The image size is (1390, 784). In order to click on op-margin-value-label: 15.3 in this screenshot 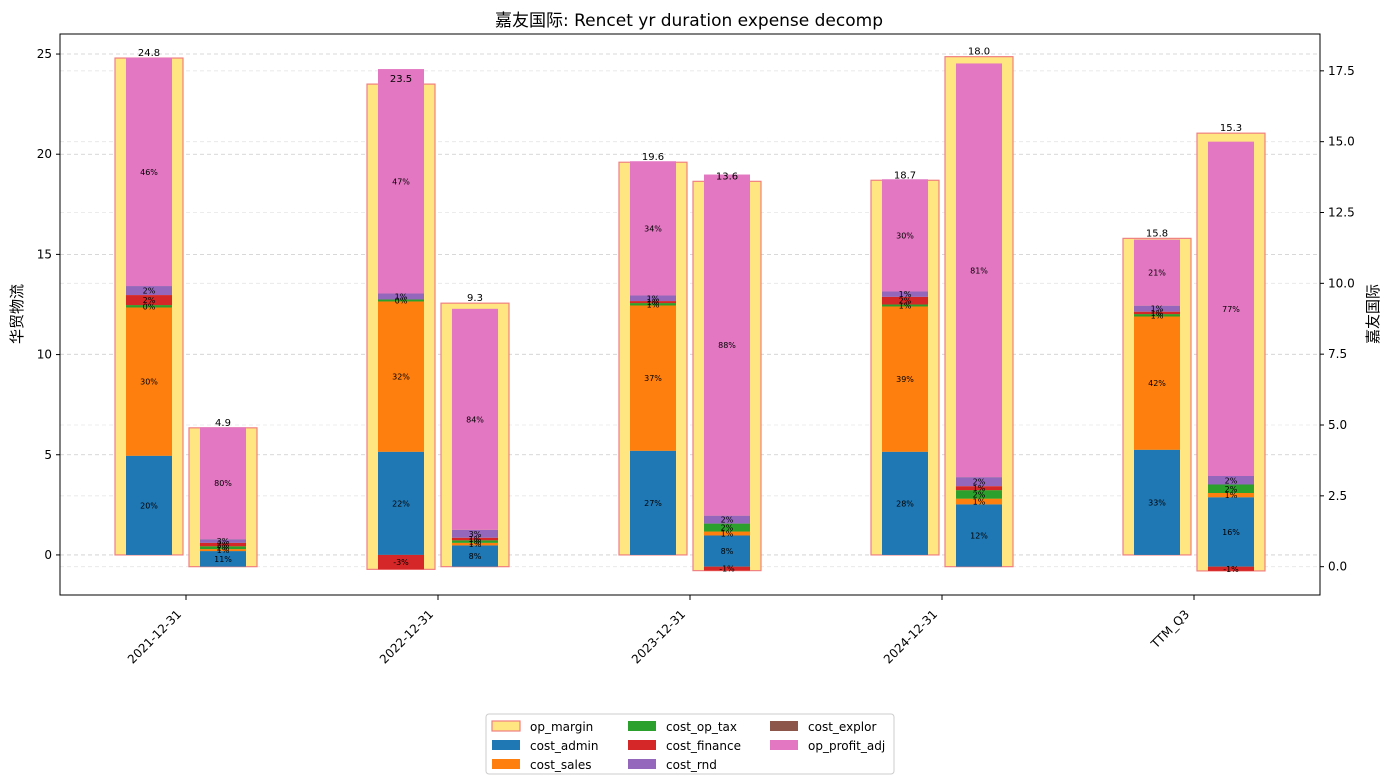, I will do `click(1231, 128)`.